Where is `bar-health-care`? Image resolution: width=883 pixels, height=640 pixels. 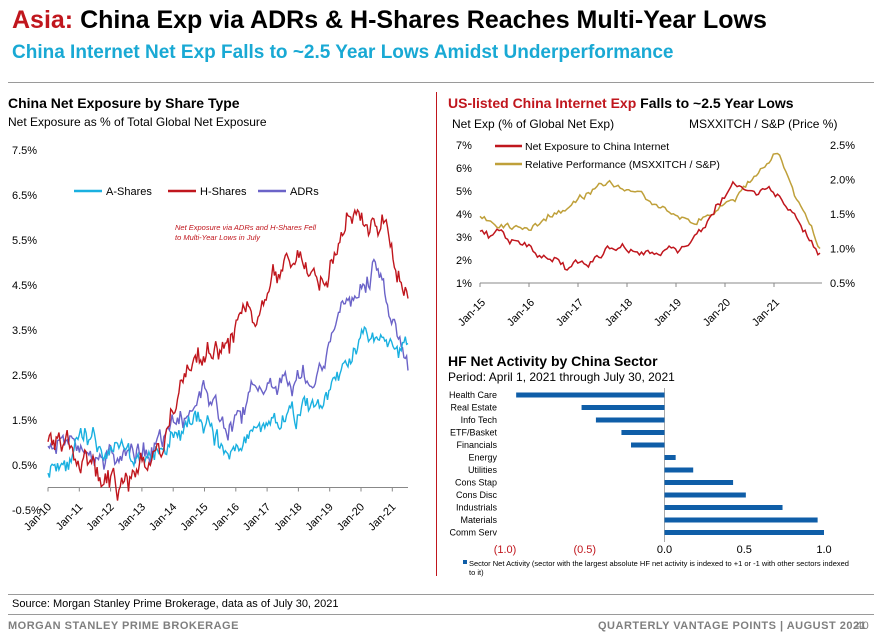
bar-health-care is located at coordinates (590, 395).